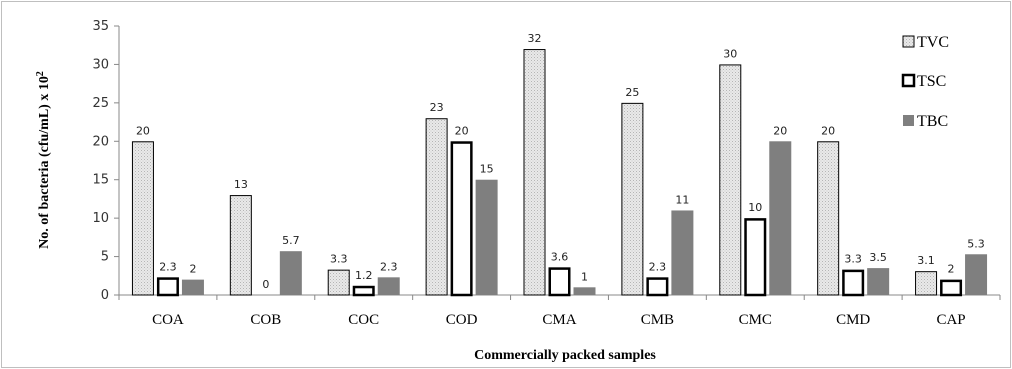 This screenshot has width=1012, height=369. Describe the element at coordinates (105, 257) in the screenshot. I see `y-tick-label: 5` at that location.